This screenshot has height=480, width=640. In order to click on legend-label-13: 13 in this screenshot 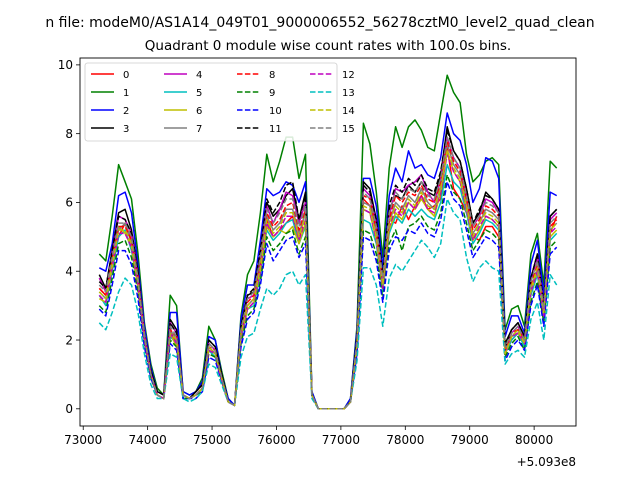, I will do `click(348, 93)`.